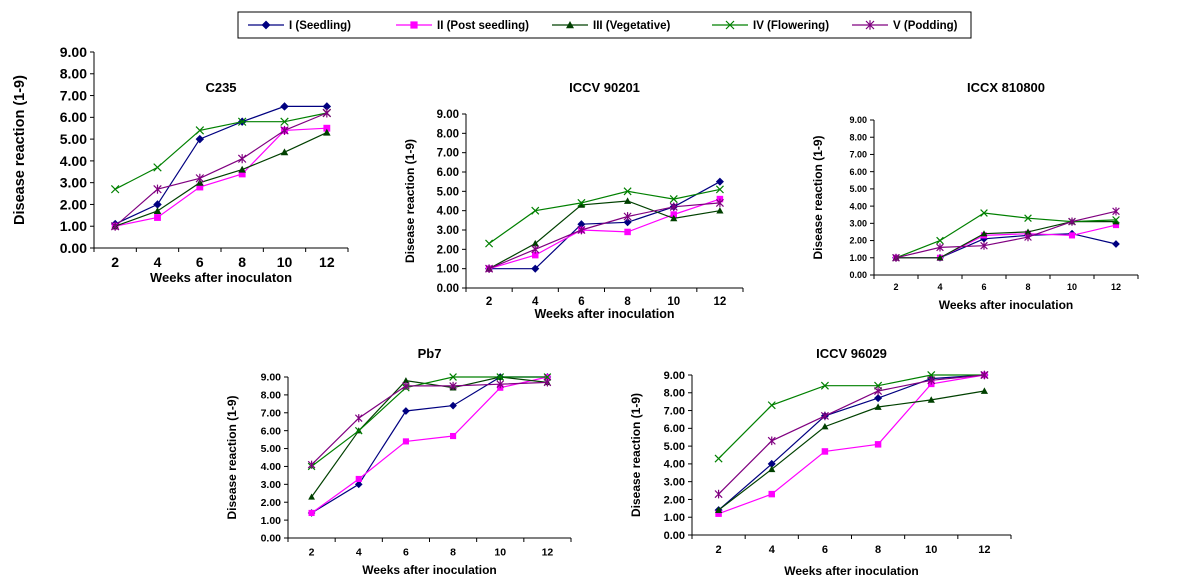 The image size is (1204, 581). What do you see at coordinates (462, 26) in the screenshot?
I see `legend-item: II (Post seedling)` at bounding box center [462, 26].